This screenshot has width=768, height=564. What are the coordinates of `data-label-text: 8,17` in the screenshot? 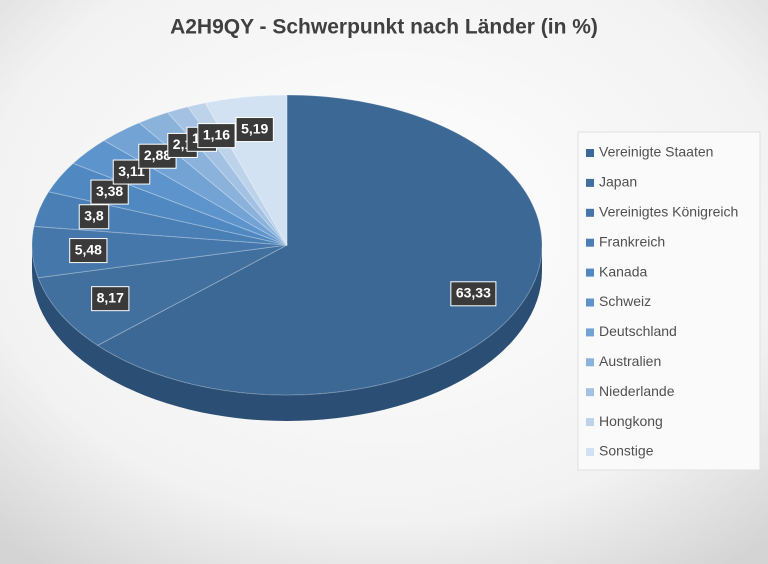 It's located at (110, 297).